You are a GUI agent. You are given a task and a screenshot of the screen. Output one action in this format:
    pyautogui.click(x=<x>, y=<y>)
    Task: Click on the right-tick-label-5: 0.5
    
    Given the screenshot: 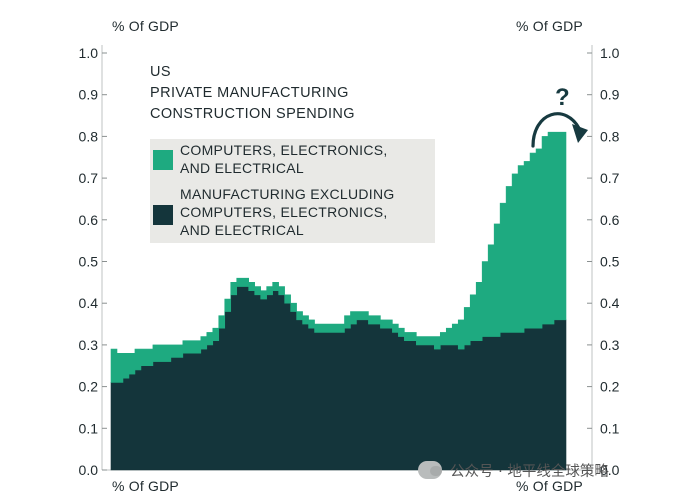 What is the action you would take?
    pyautogui.click(x=610, y=262)
    